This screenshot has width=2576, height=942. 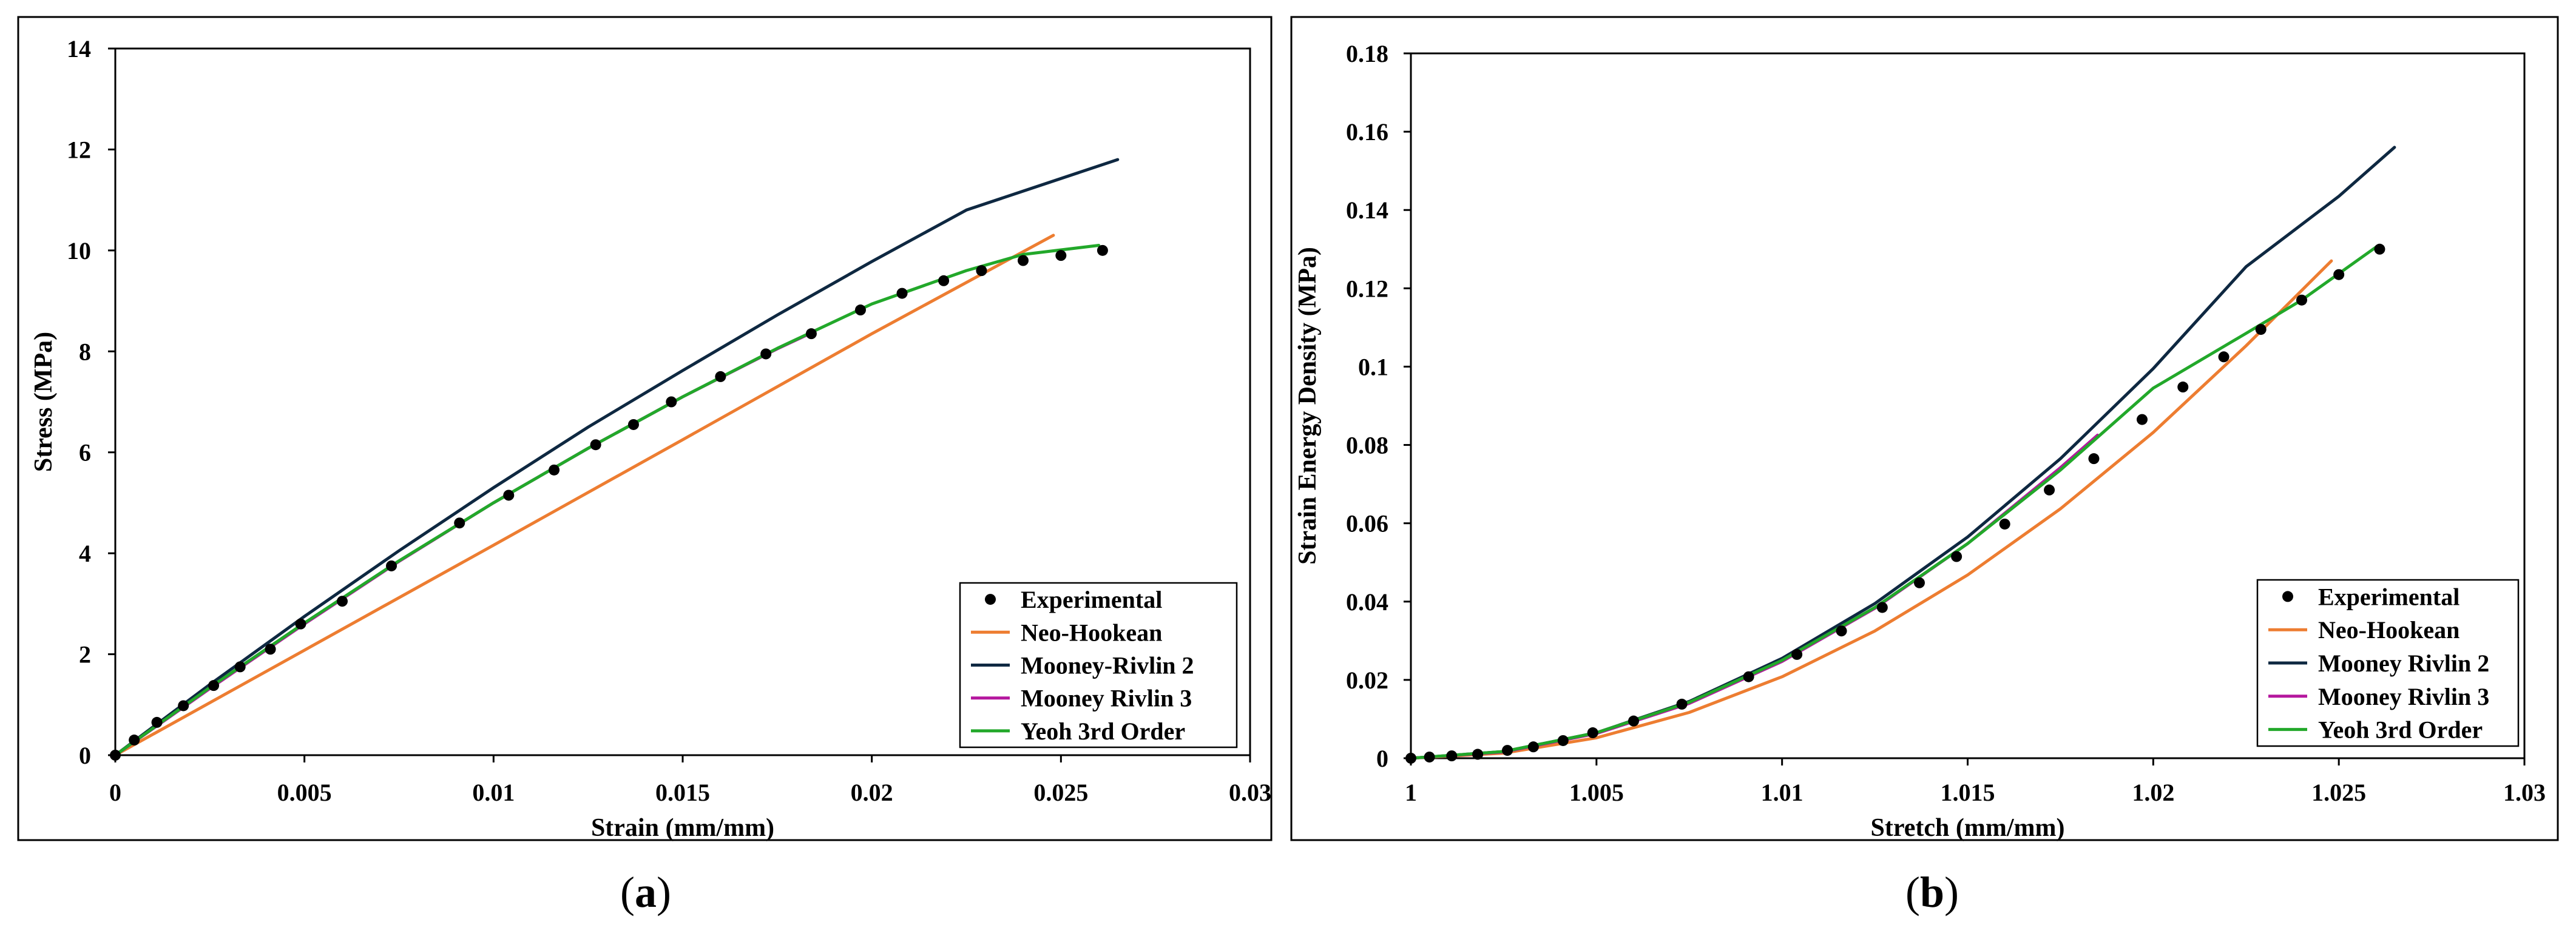 What do you see at coordinates (1367, 680) in the screenshot?
I see `y-tick-label: 0.02` at bounding box center [1367, 680].